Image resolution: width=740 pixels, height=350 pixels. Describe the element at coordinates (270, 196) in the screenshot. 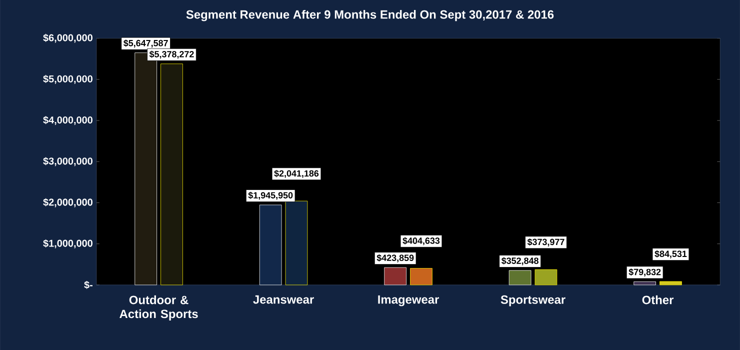

I see `data-label: $1,945,950` at that location.